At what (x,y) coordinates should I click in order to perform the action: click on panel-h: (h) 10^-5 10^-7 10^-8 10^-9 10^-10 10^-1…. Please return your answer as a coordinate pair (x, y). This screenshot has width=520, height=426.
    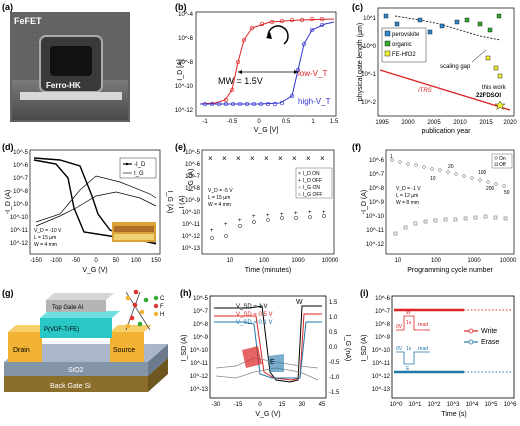
    Looking at the image, I should click on (265, 353).